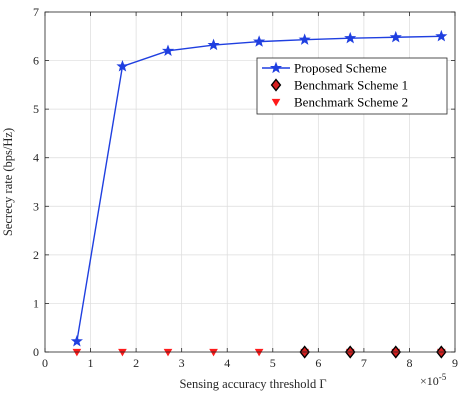 Image resolution: width=461 pixels, height=401 pixels. Describe the element at coordinates (136, 363) in the screenshot. I see `x-tick-label: 2` at that location.